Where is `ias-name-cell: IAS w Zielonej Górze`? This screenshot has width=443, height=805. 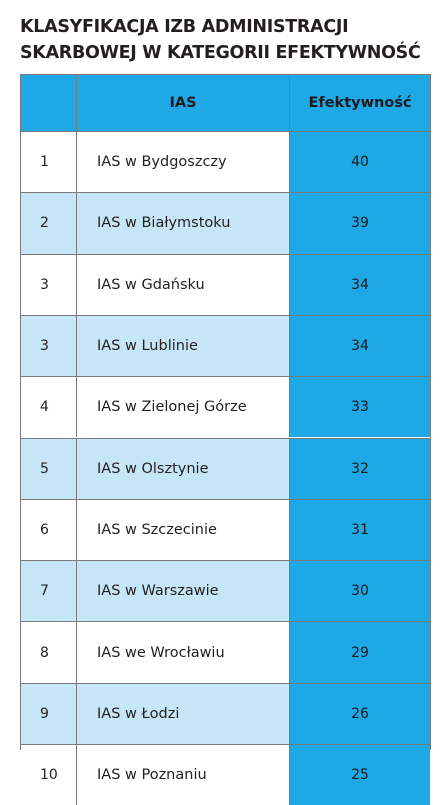 ias-name-cell: IAS w Zielonej Górze is located at coordinates (183, 407).